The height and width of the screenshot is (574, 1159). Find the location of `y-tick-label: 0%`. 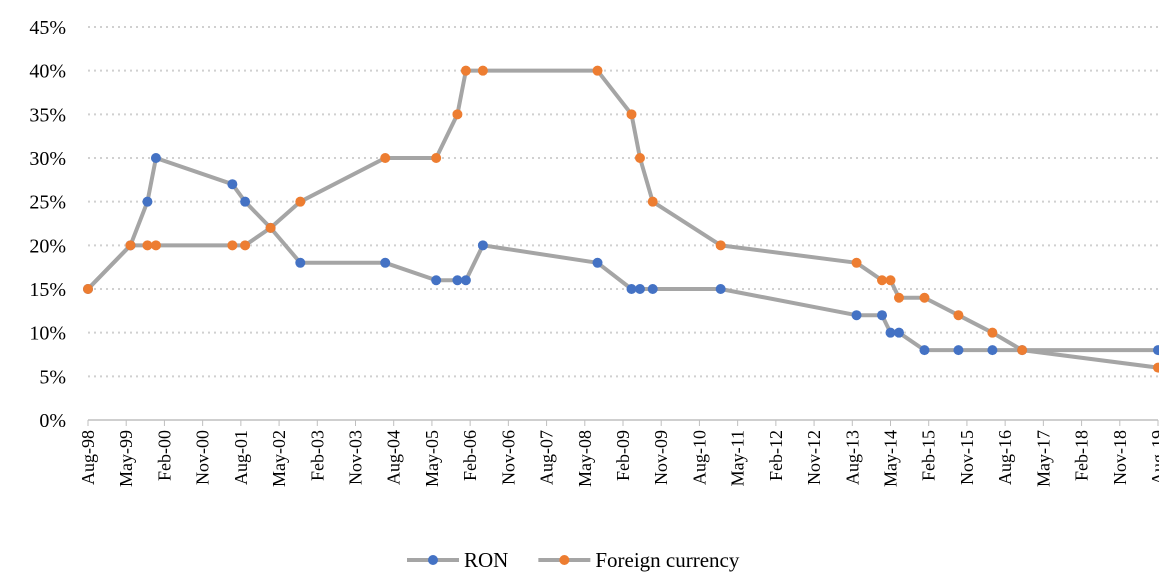

y-tick-label: 0% is located at coordinates (52, 421).